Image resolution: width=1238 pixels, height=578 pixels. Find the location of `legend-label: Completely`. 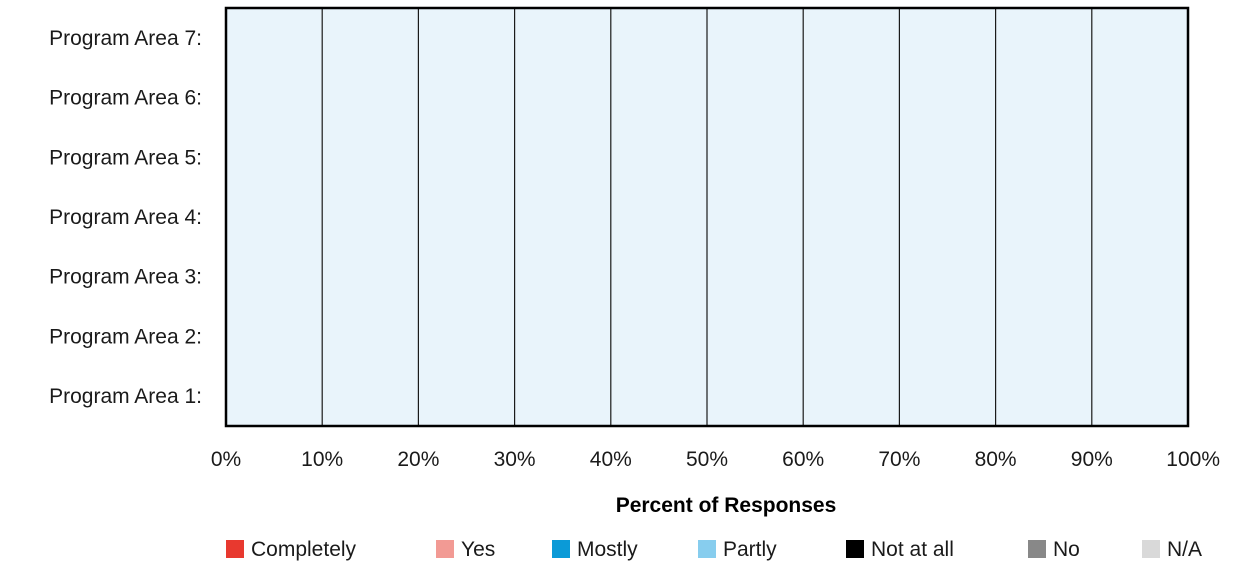

legend-label: Completely is located at coordinates (304, 549).